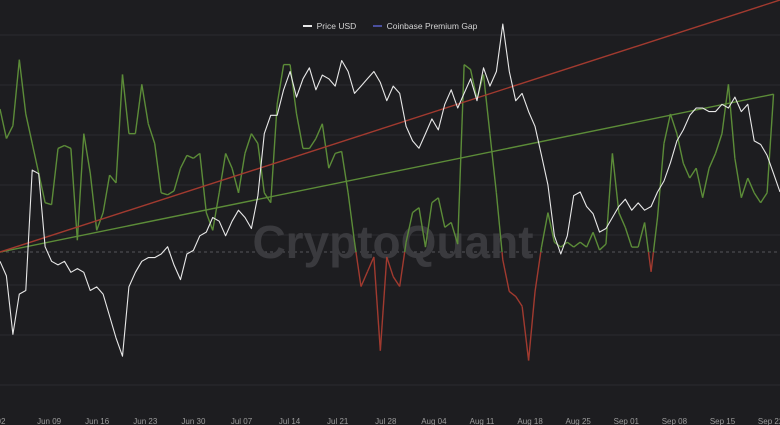  I want to click on legend-item-price: Price USD, so click(329, 26).